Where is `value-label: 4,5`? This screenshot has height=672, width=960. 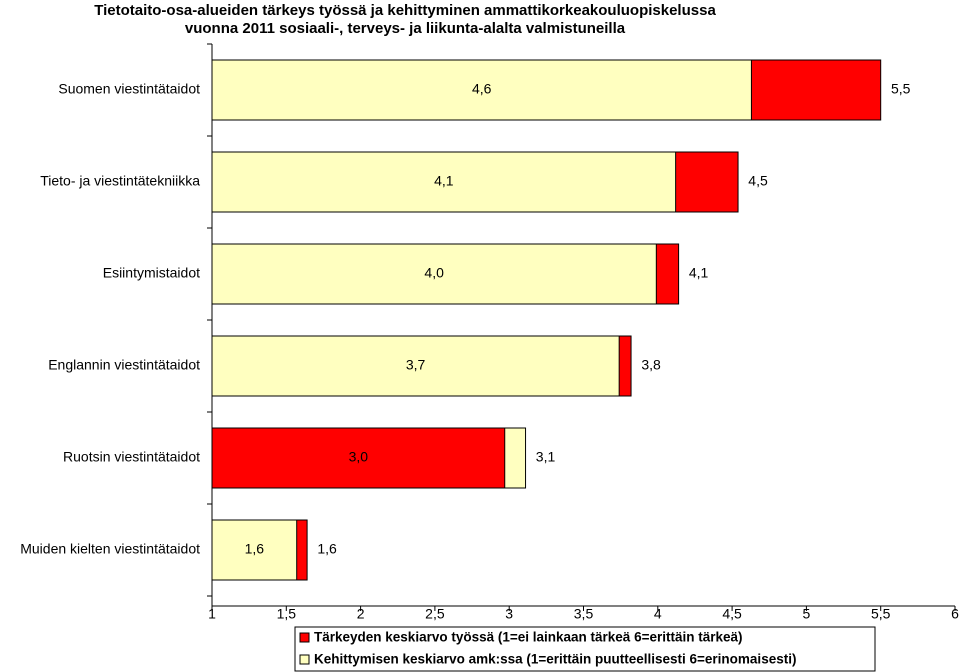 value-label: 4,5 is located at coordinates (758, 181).